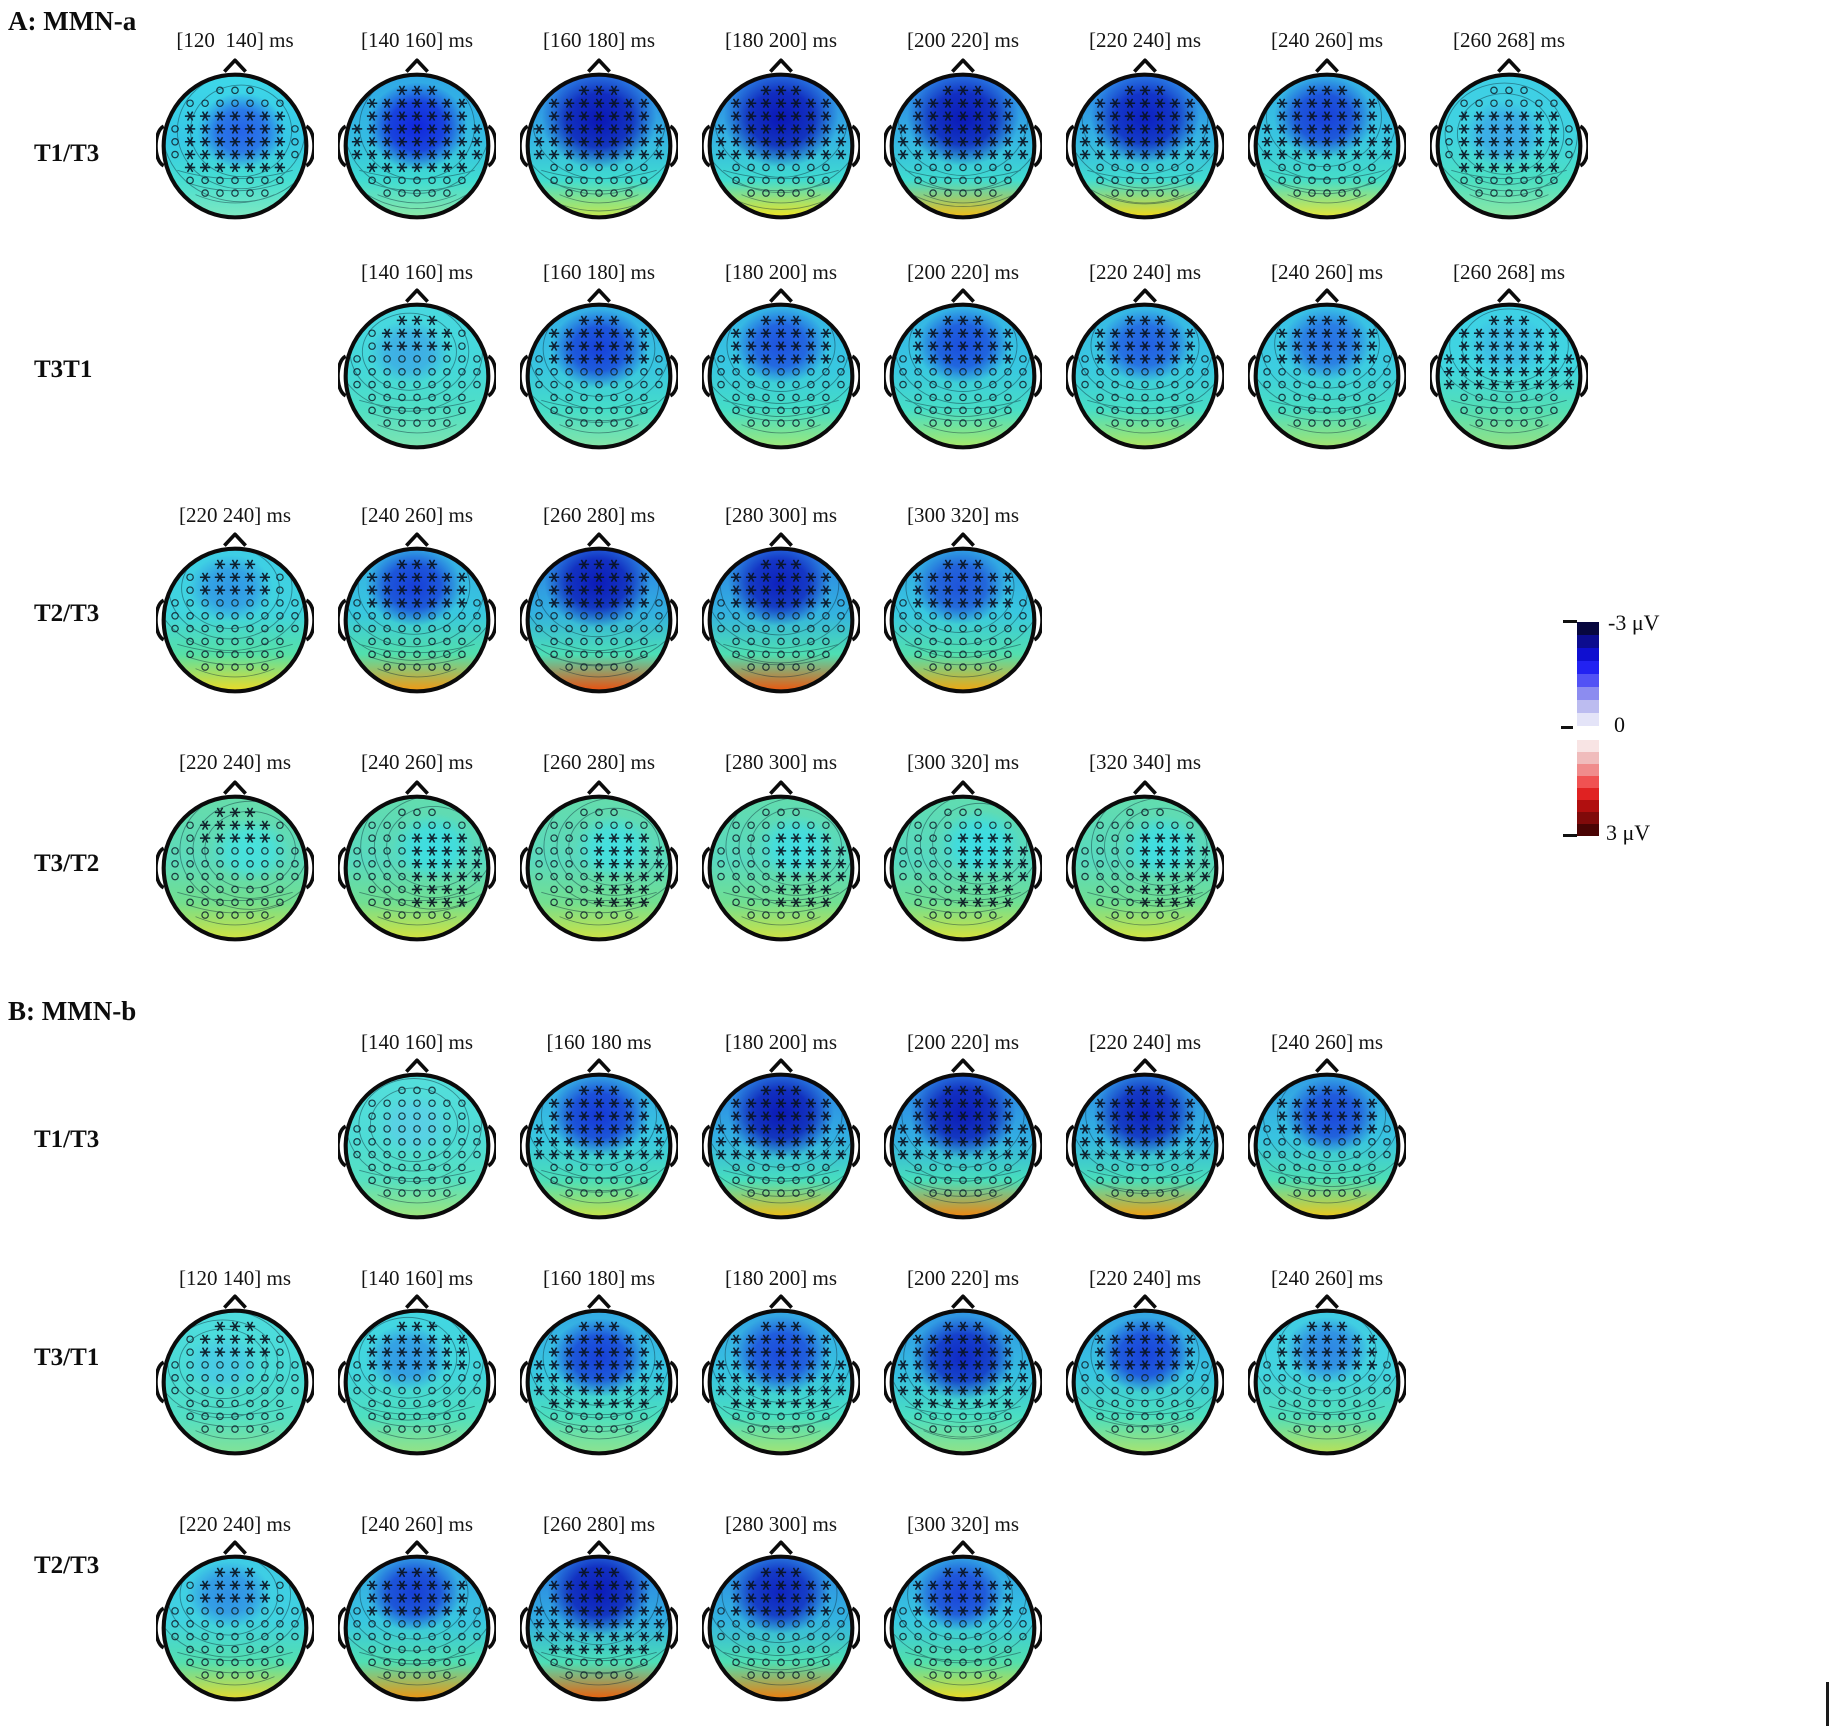 This screenshot has width=1835, height=1731. Describe the element at coordinates (250, 849) in the screenshot. I see `scalp-field-blob` at that location.